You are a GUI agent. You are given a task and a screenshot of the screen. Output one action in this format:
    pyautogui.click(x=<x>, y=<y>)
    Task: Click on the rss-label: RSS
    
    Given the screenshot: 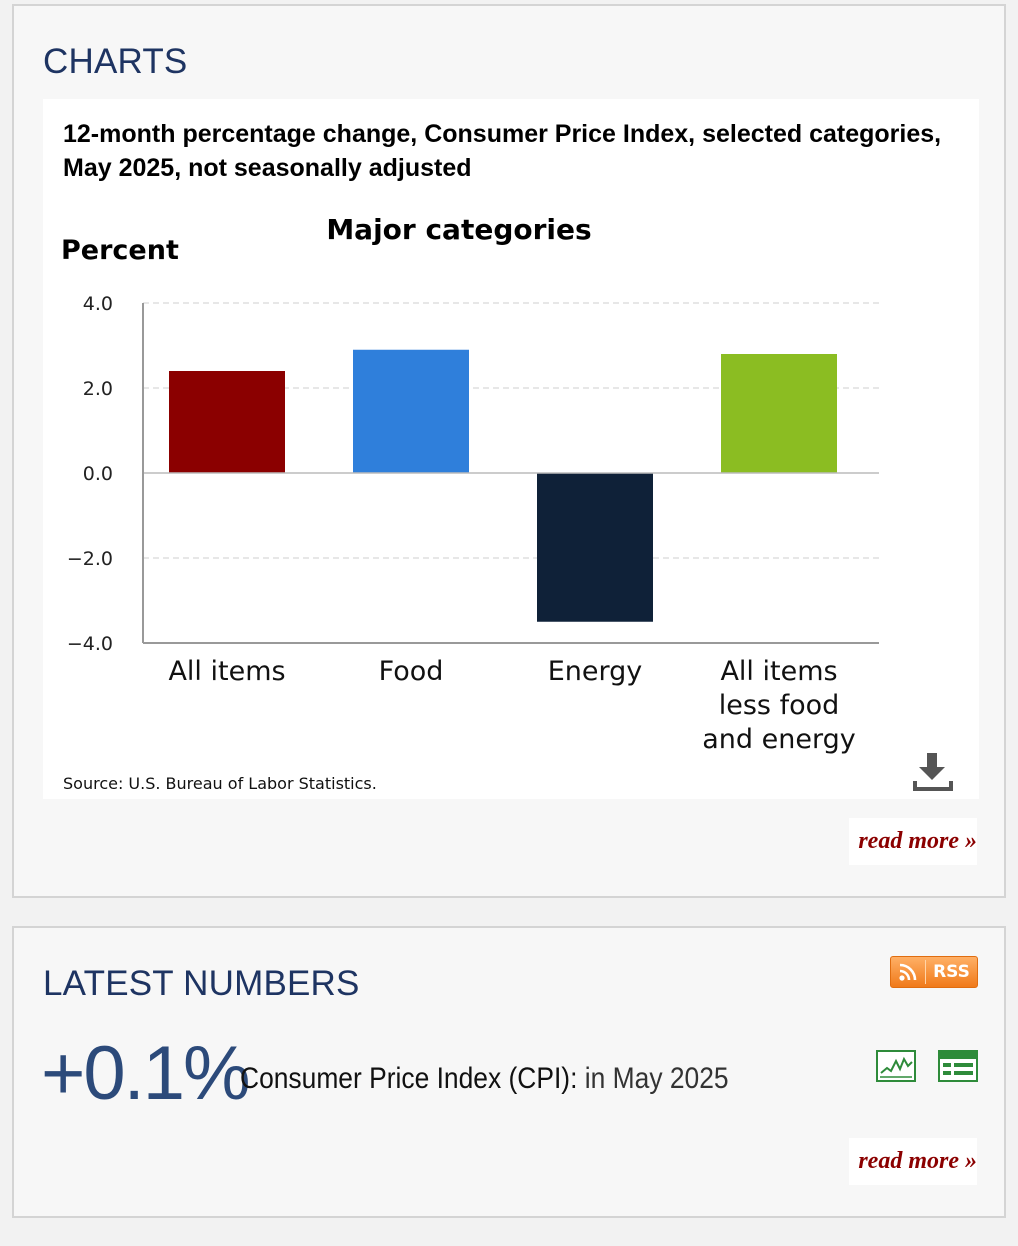 What is the action you would take?
    pyautogui.click(x=951, y=972)
    